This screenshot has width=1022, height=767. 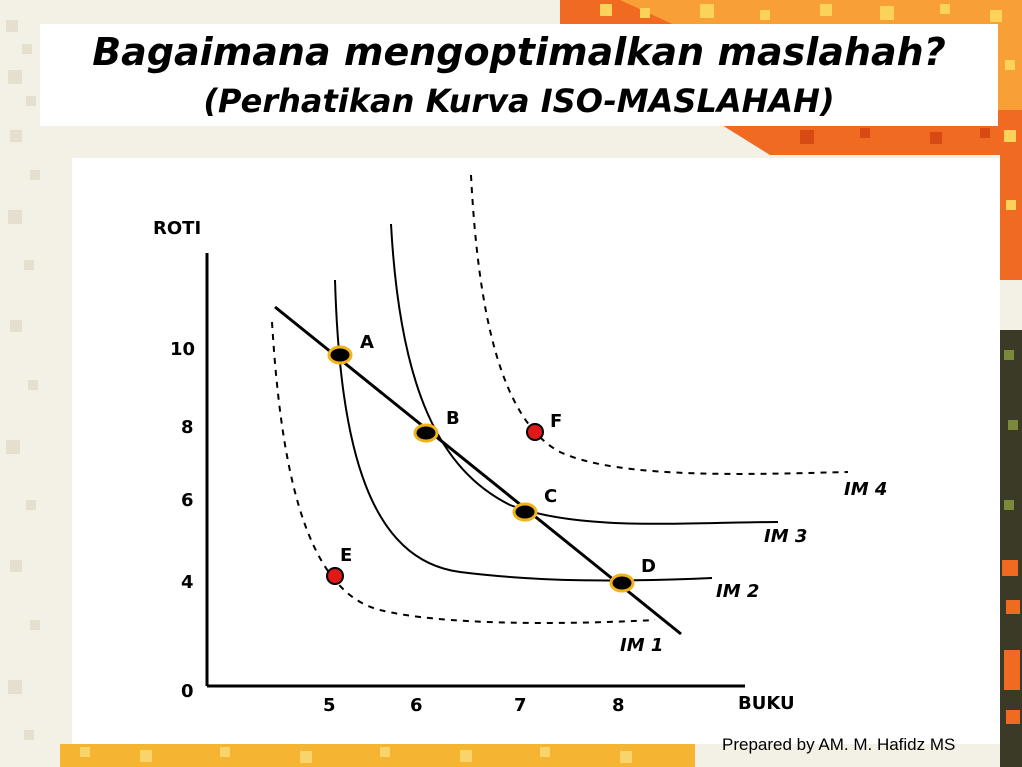 I want to click on y-tick-label: 8, so click(x=187, y=427).